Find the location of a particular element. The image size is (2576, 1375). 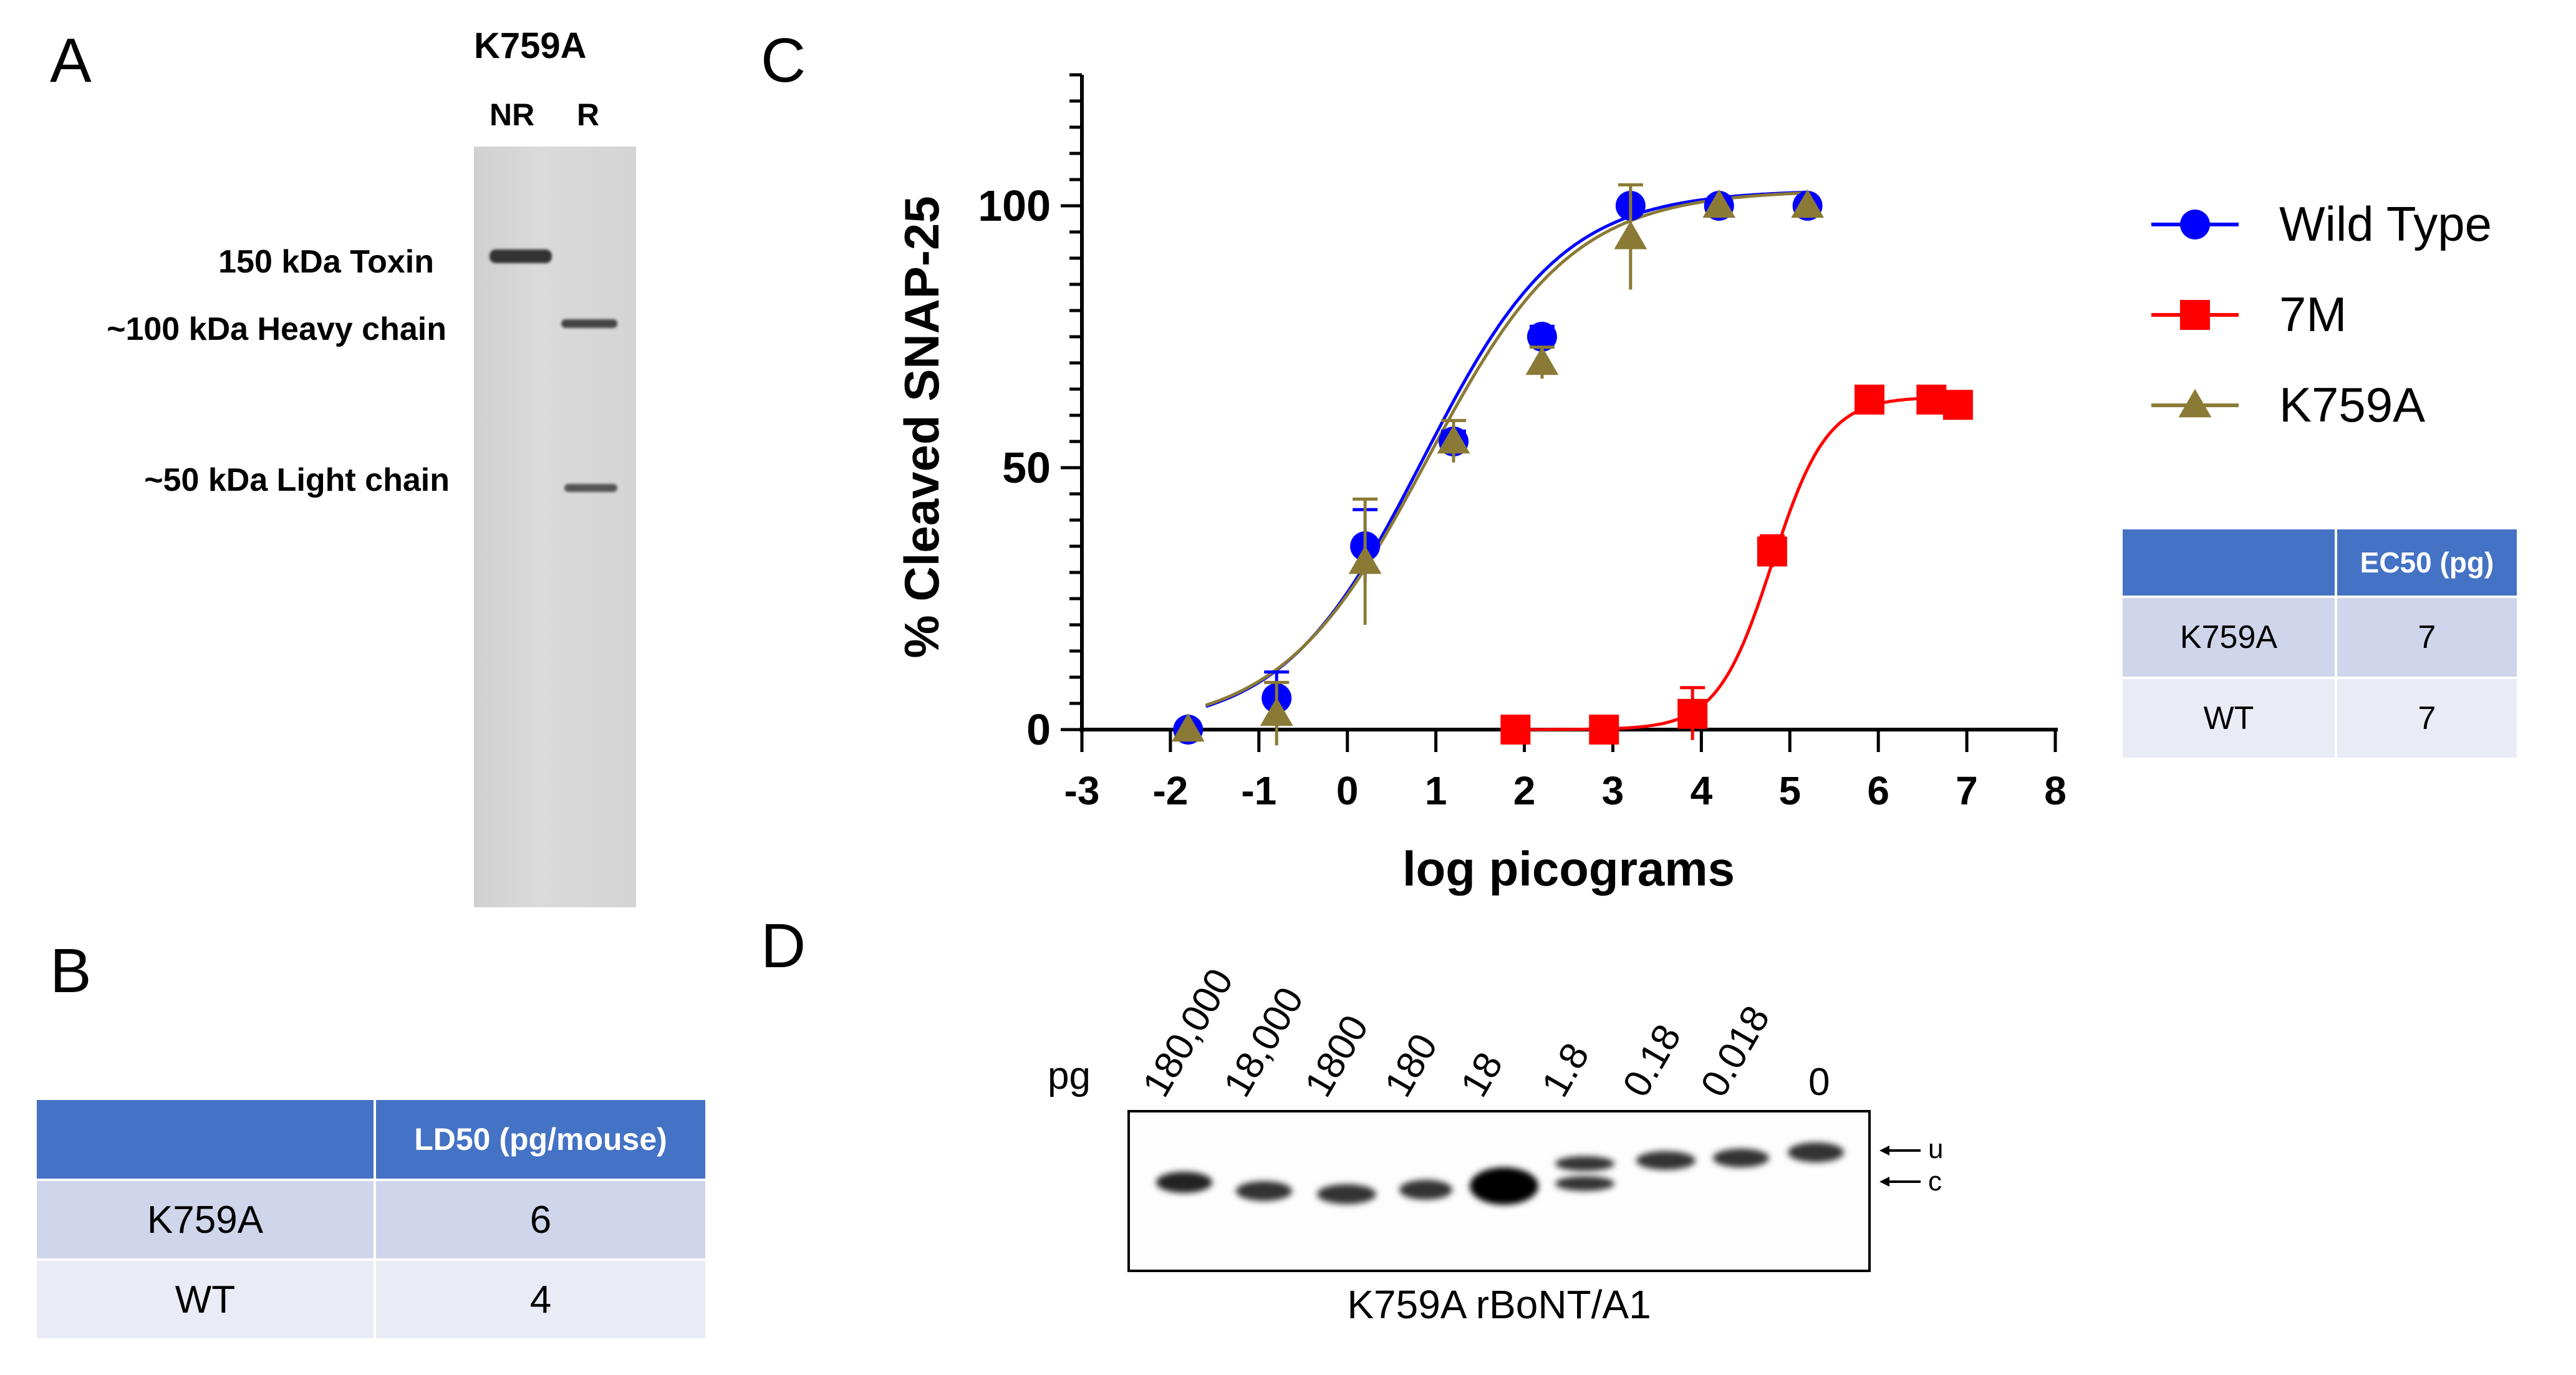

blot-arrow-label-c: c is located at coordinates (1935, 1181).